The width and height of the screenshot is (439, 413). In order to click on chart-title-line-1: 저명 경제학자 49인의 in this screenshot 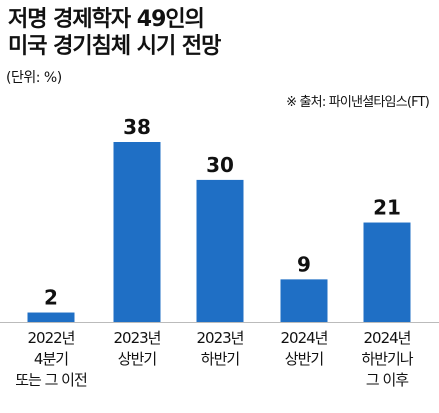, I will do `click(106, 19)`.